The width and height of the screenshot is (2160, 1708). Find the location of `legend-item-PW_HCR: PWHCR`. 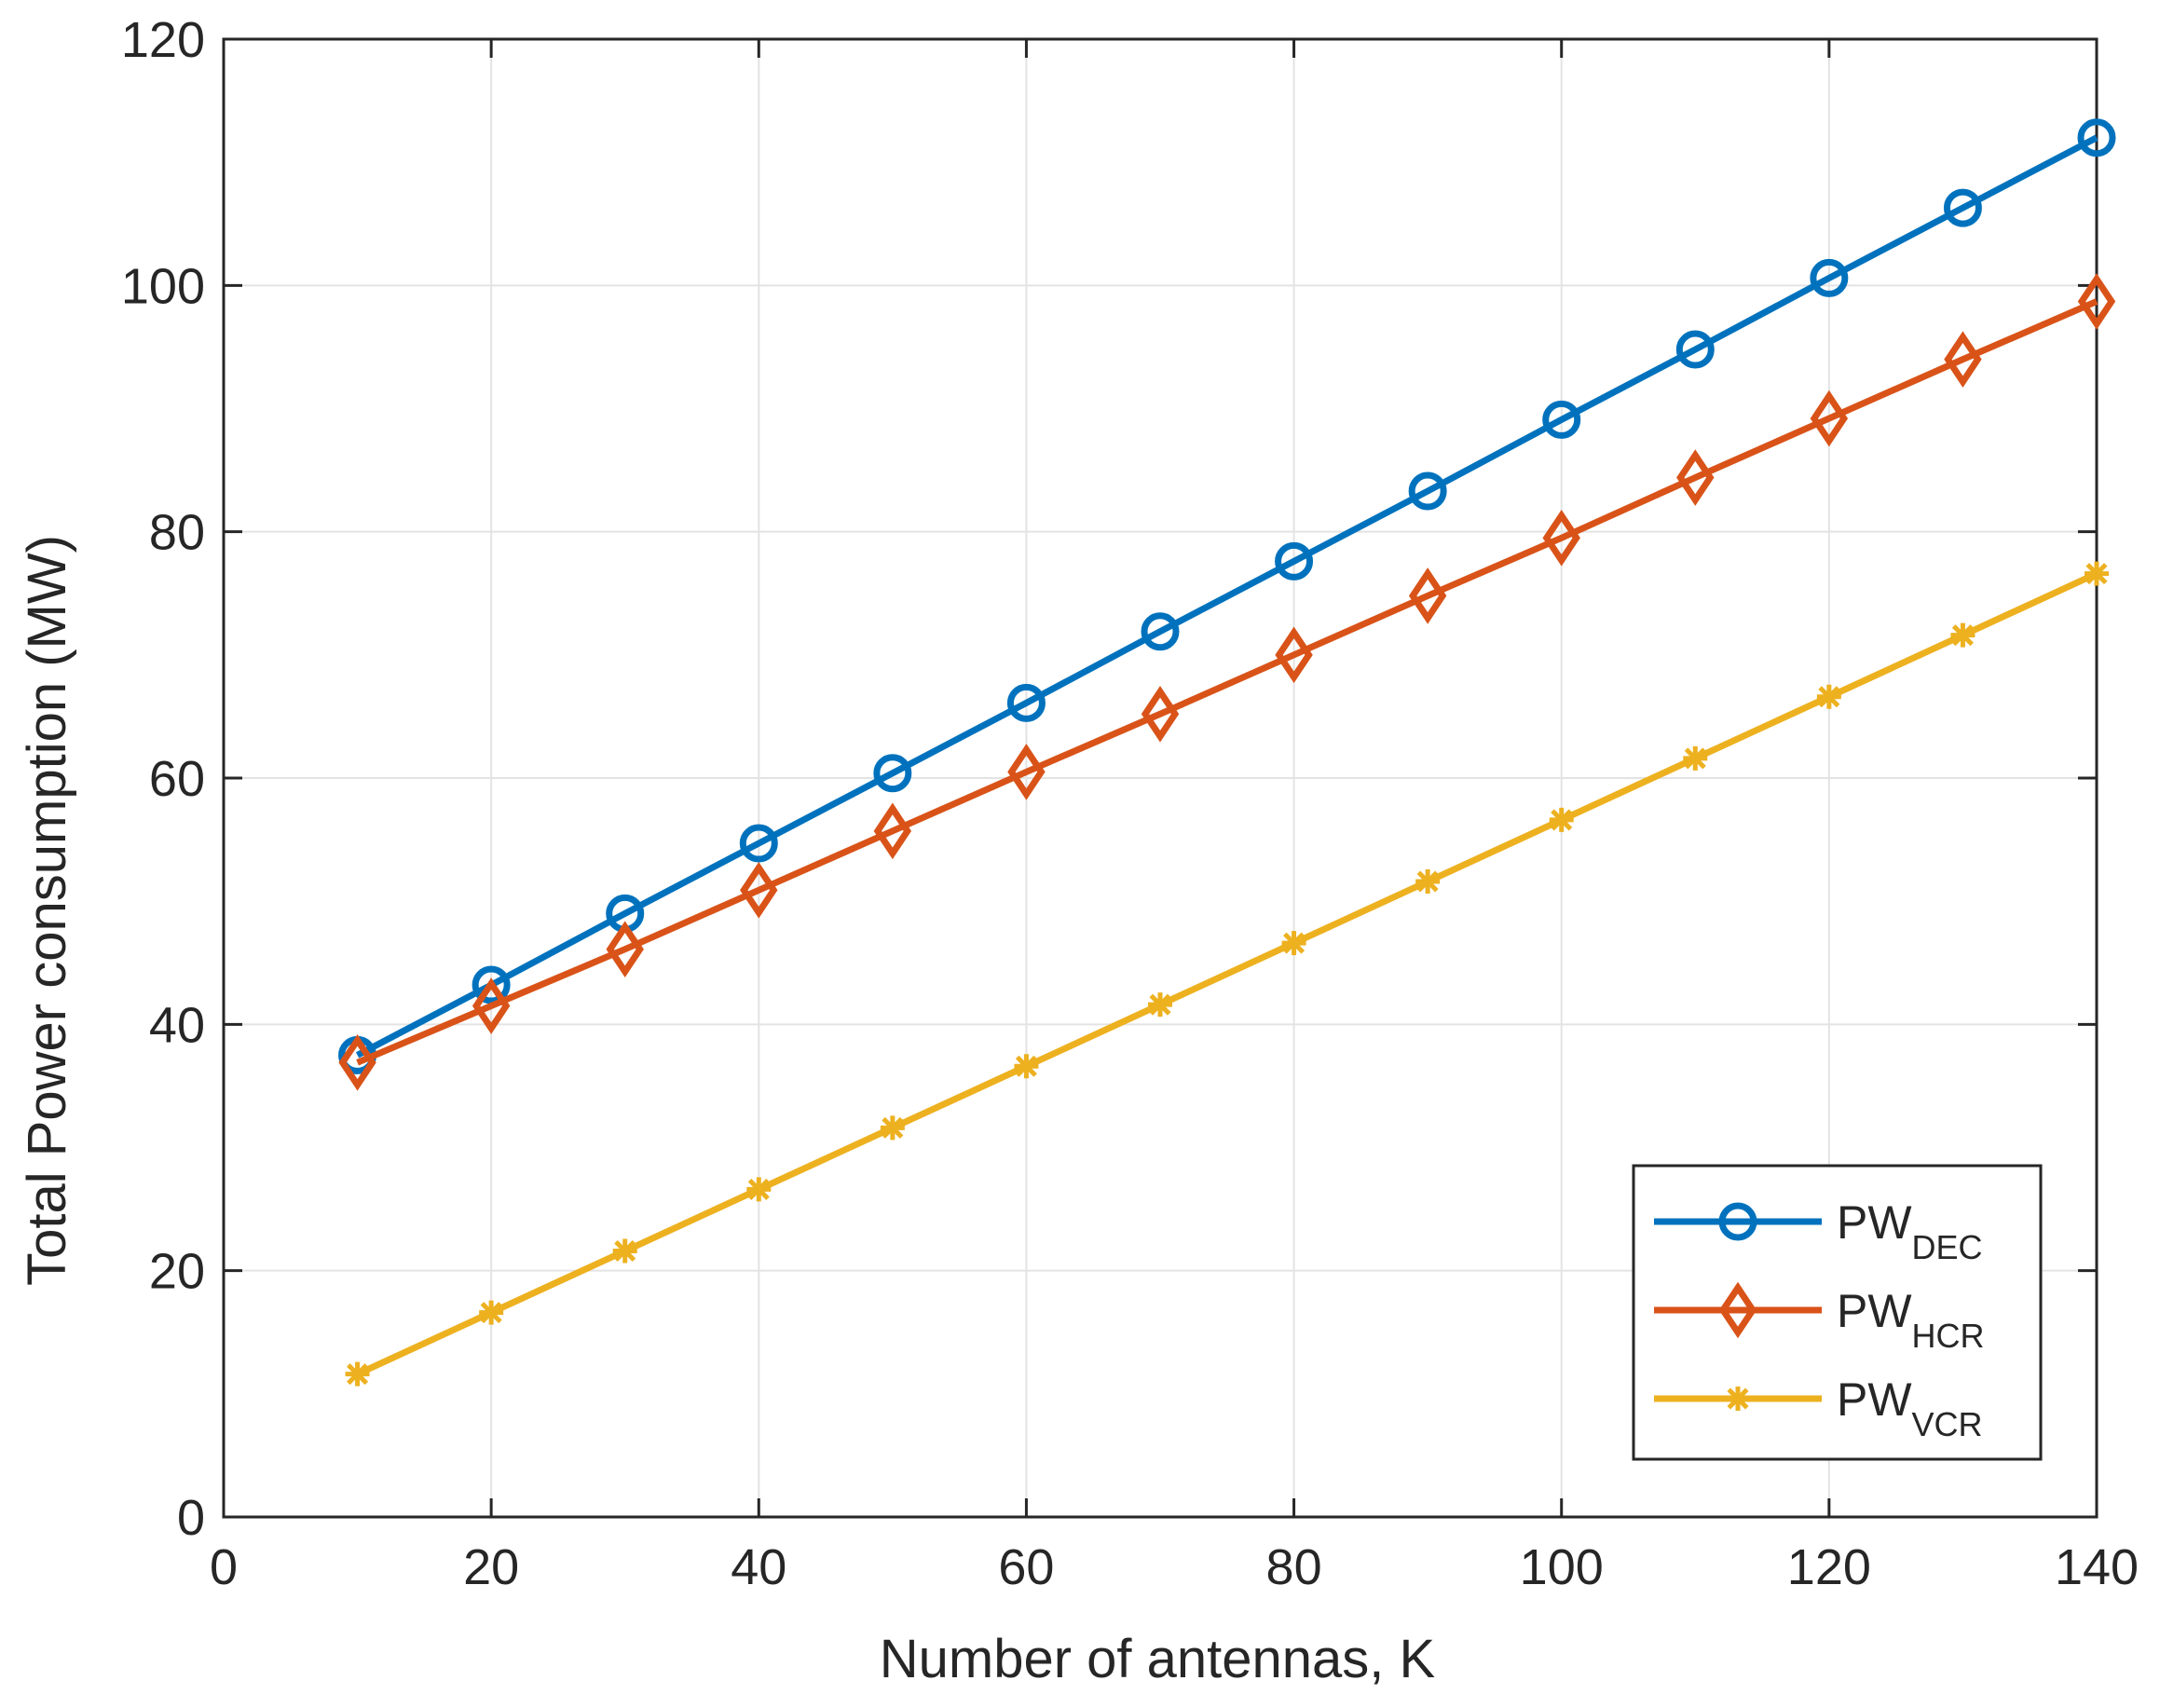

legend-item-PW_HCR: PWHCR is located at coordinates (1819, 1318).